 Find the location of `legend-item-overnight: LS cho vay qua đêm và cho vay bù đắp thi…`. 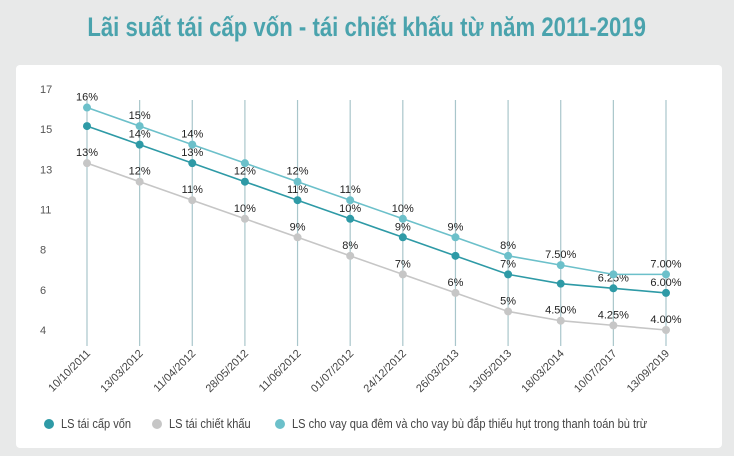

legend-item-overnight: LS cho vay qua đêm và cho vay bù đắp thi… is located at coordinates (492, 423).